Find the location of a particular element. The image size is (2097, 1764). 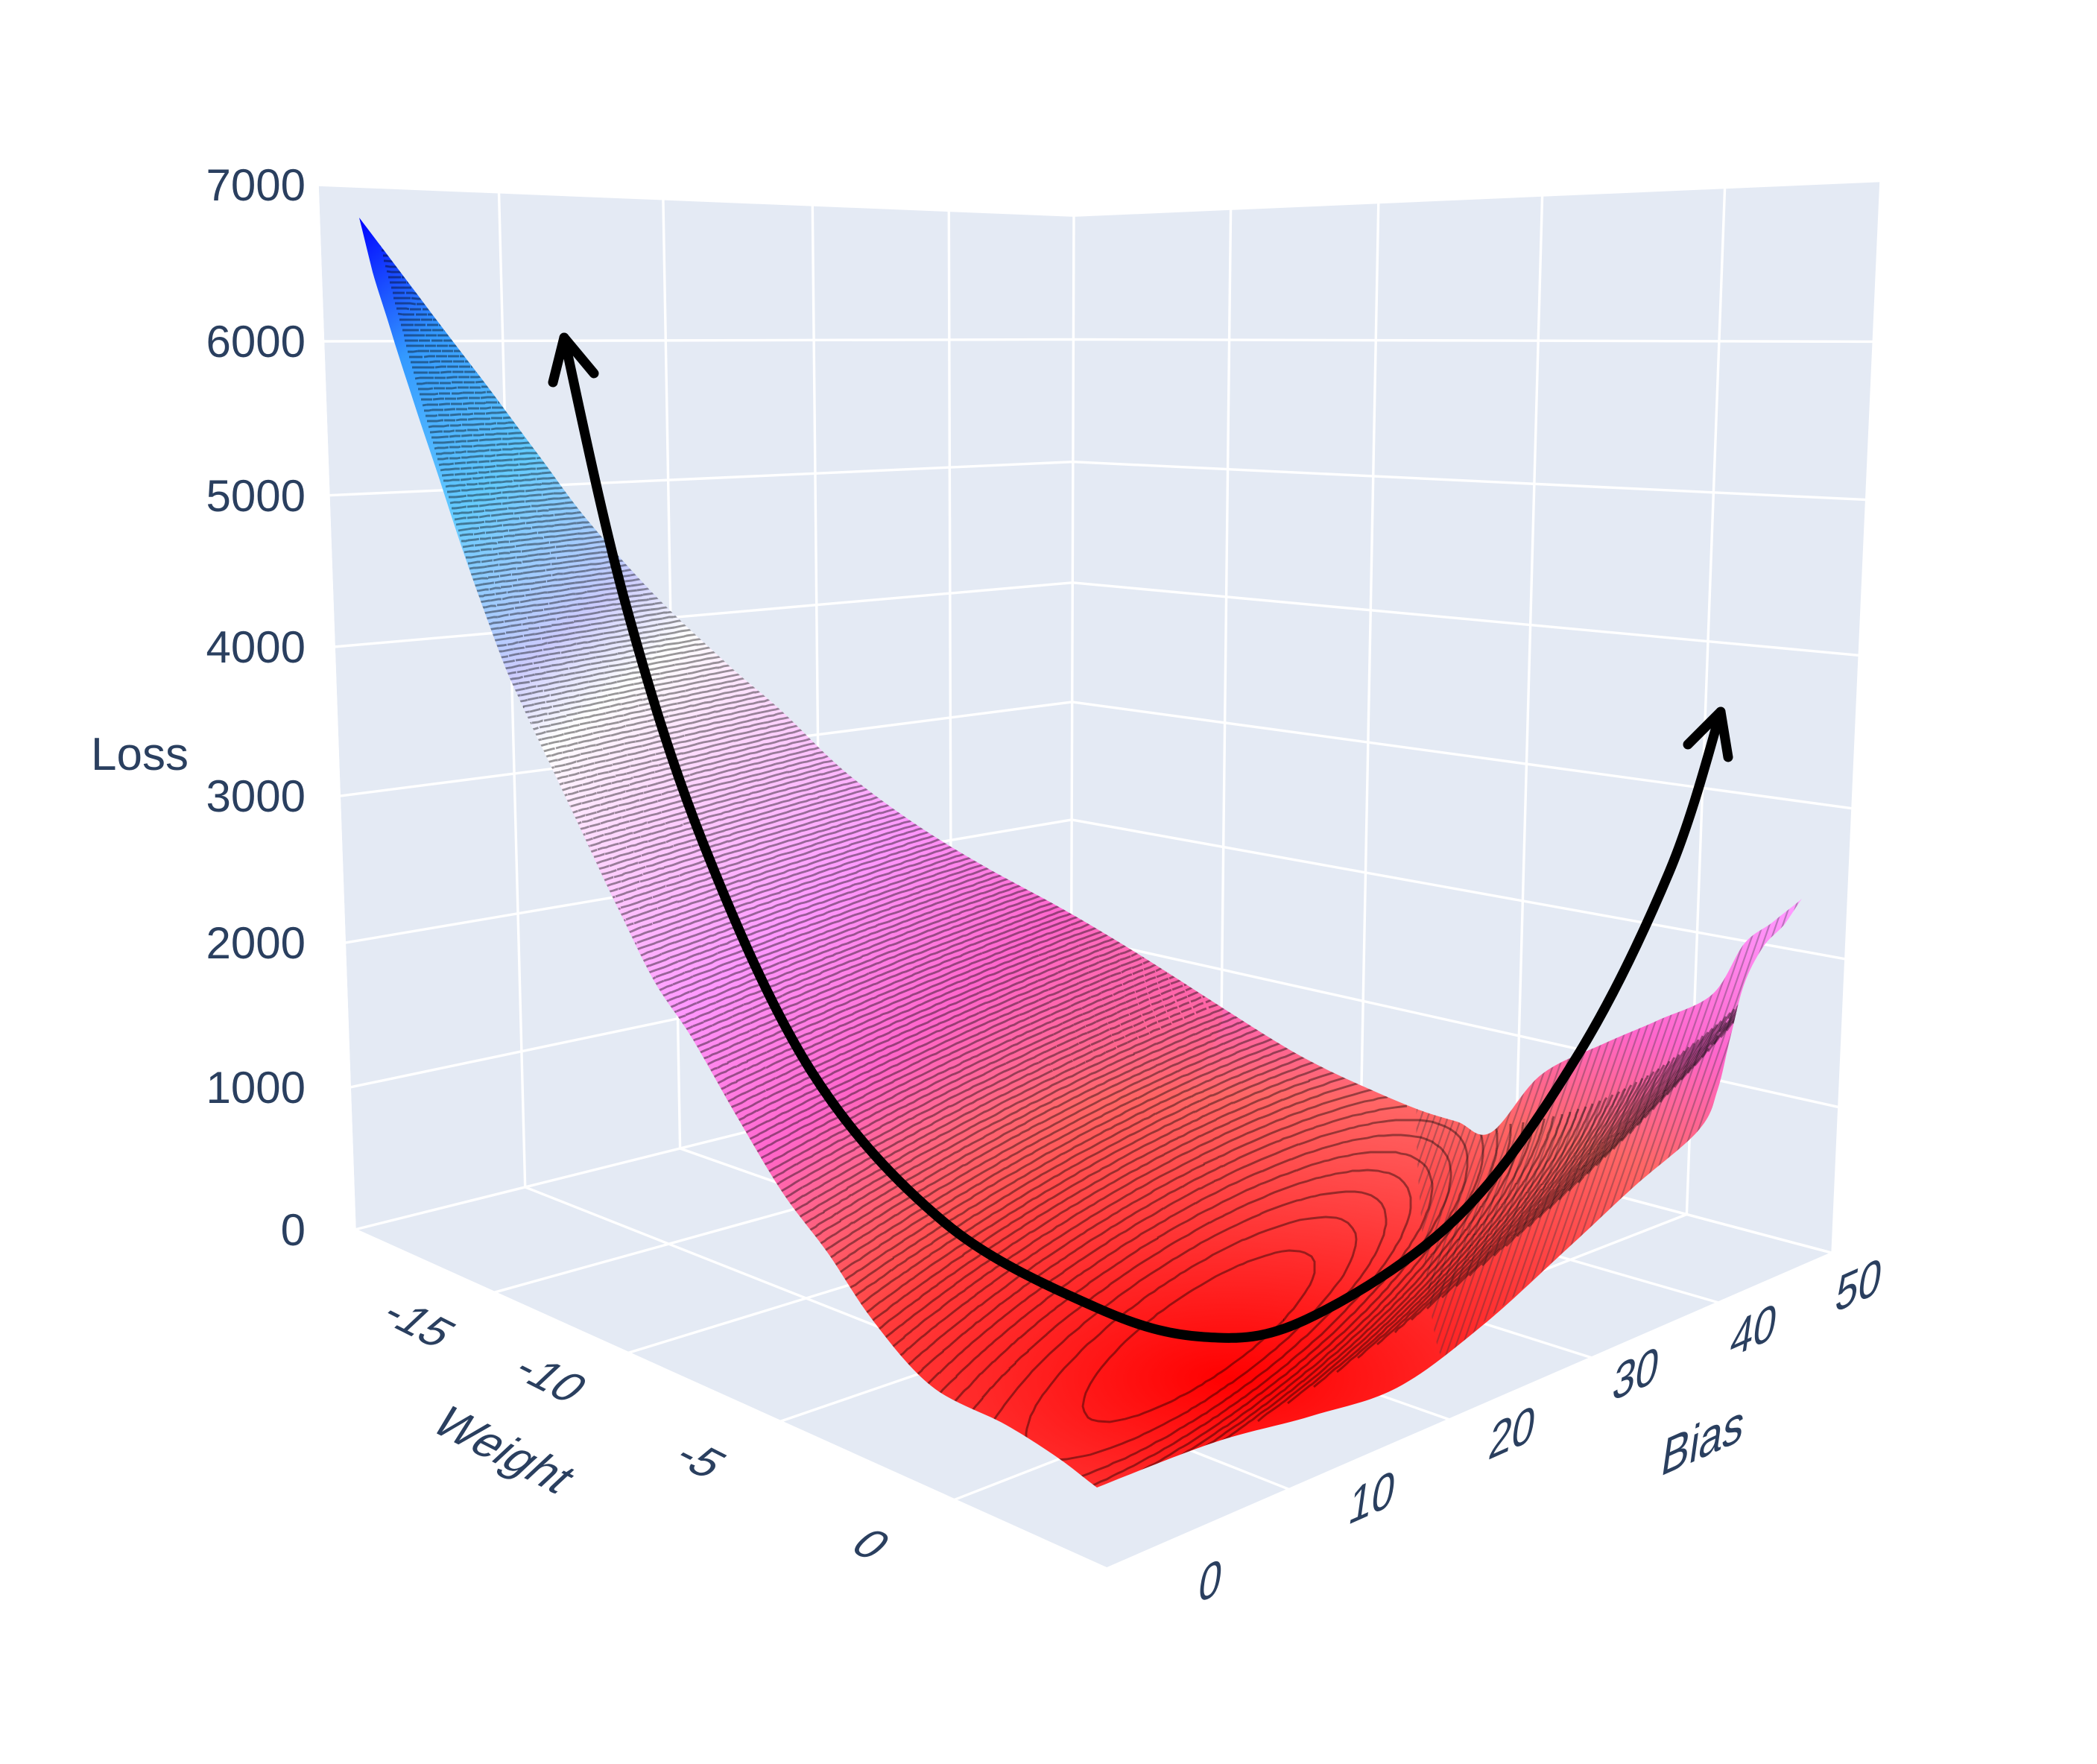

svg-text: 6000 is located at coordinates (256, 342).